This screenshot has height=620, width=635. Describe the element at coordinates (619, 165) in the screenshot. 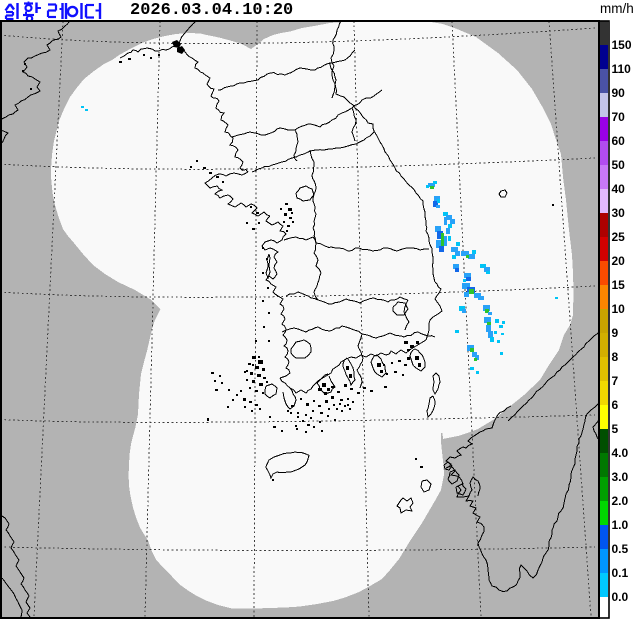

I see `svg-text: 50` at that location.